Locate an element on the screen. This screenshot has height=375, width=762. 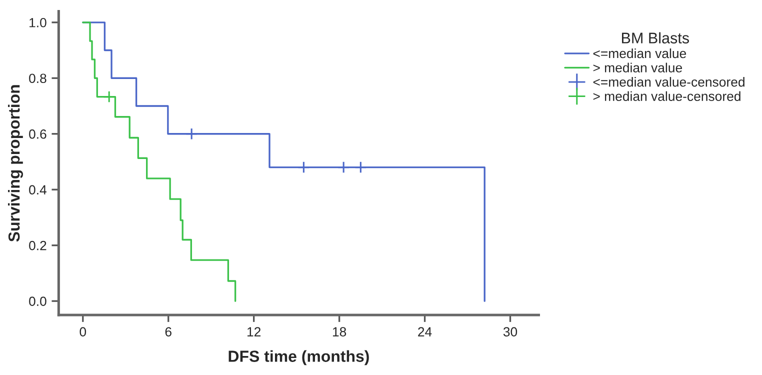
x-axis-title: DFS time (months) is located at coordinates (298, 358).